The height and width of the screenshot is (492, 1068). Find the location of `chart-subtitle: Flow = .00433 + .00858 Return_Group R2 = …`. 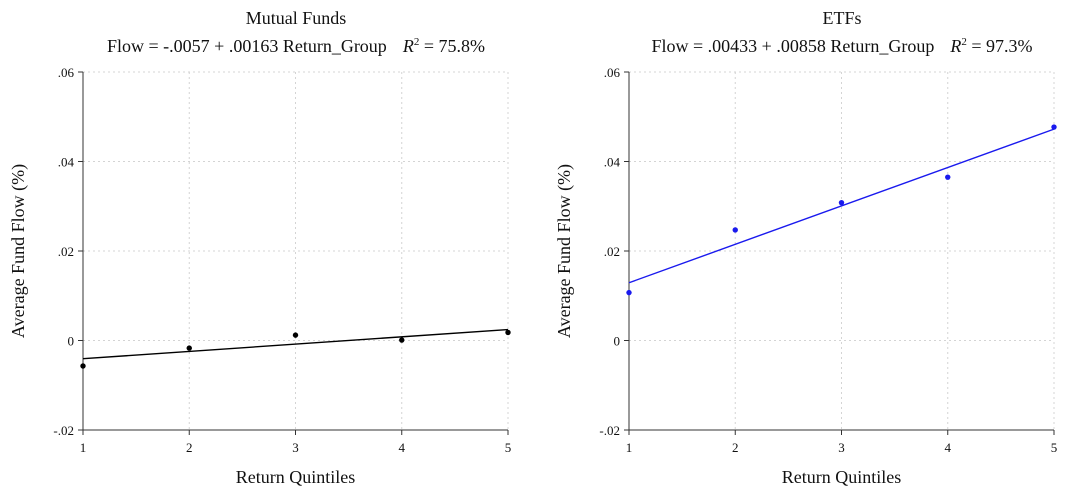

chart-subtitle: Flow = .00433 + .00858 Return_Group R2 = … is located at coordinates (842, 46).